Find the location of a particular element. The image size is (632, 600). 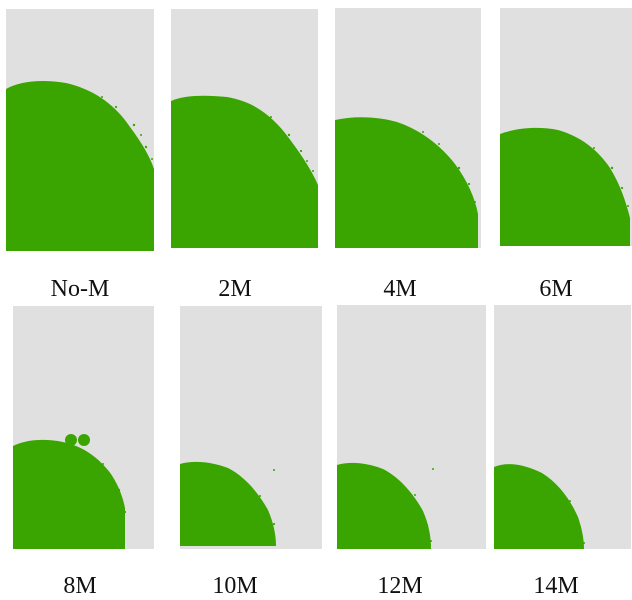

simulation-panel-4m is located at coordinates (408, 128).